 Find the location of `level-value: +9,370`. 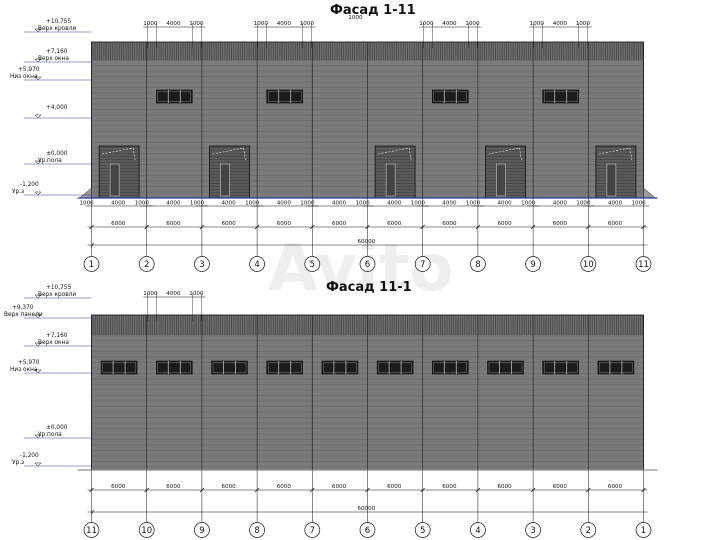

level-value: +9,370 is located at coordinates (23, 308).